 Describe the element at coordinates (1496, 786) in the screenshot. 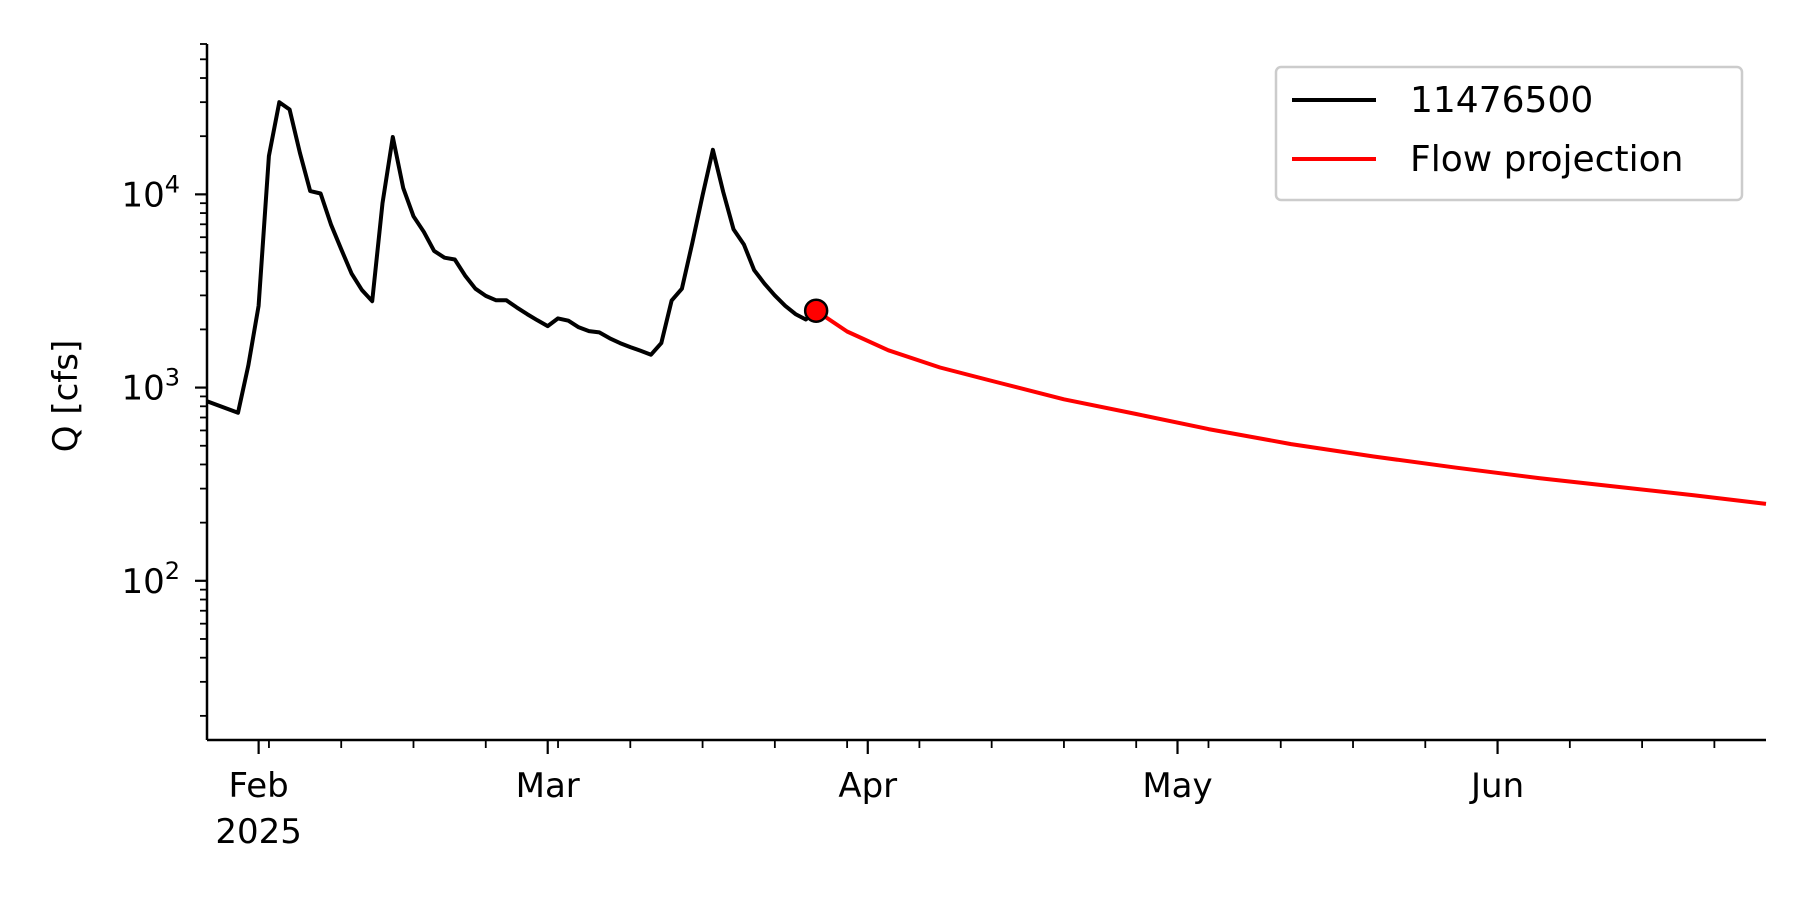

I see `x-tick-label: Jun` at that location.